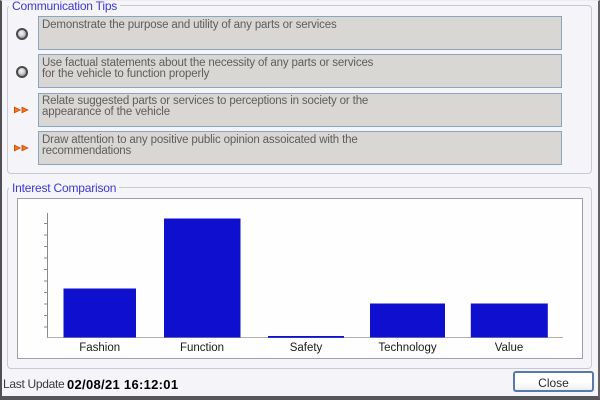  What do you see at coordinates (99, 348) in the screenshot?
I see `svg-text: Fashion` at bounding box center [99, 348].